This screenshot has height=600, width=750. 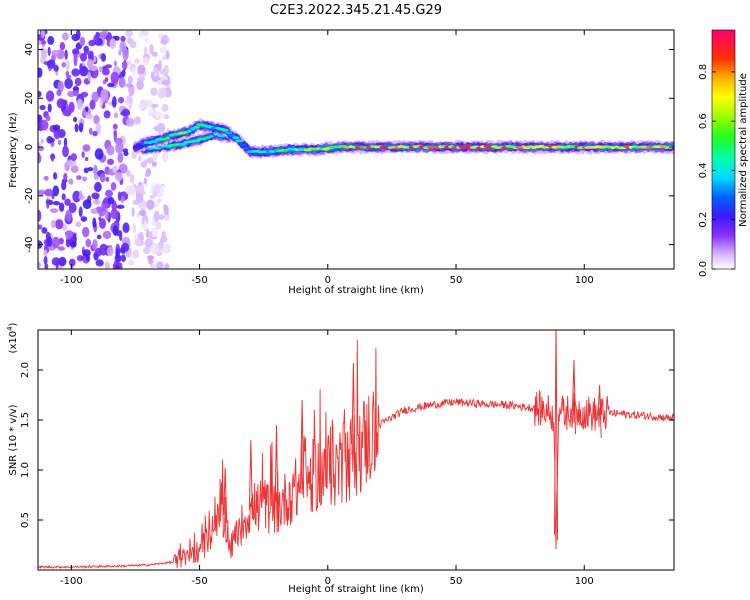 What do you see at coordinates (703, 220) in the screenshot?
I see `colorbar-tick-label: 0.2` at bounding box center [703, 220].